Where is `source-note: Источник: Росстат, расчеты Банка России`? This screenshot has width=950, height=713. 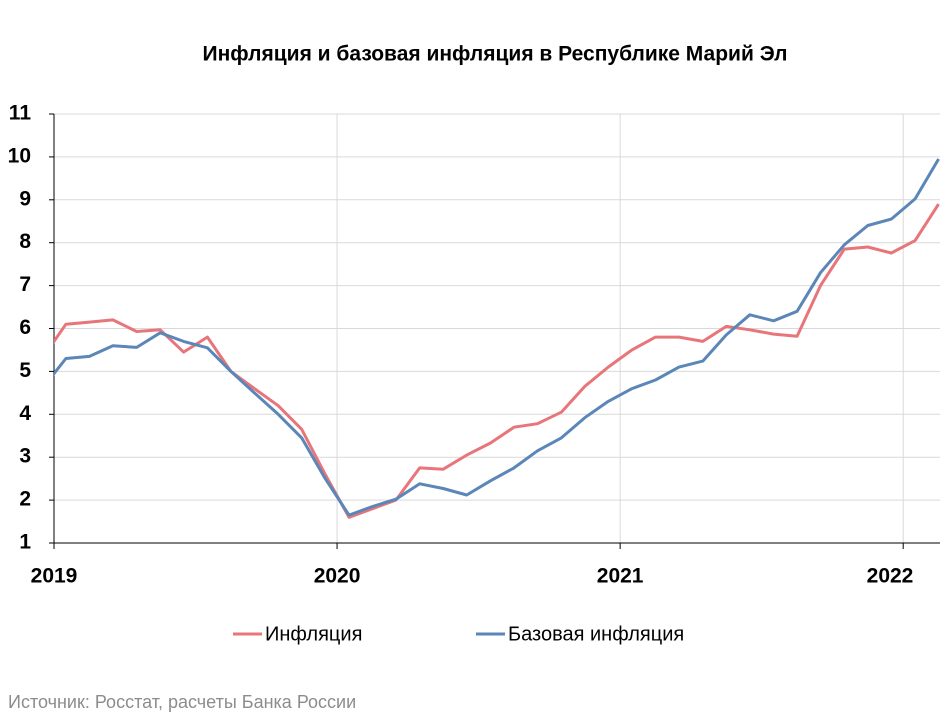
source-note: Источник: Росстат, расчеты Банка России is located at coordinates (182, 702).